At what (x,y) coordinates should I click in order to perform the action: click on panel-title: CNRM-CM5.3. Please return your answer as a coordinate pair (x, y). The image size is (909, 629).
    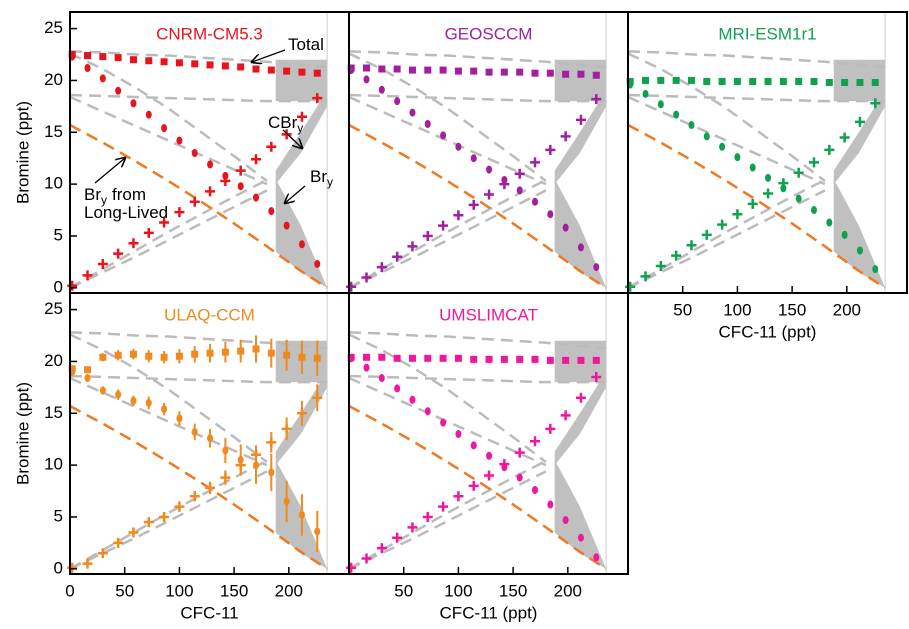
    Looking at the image, I should click on (209, 33).